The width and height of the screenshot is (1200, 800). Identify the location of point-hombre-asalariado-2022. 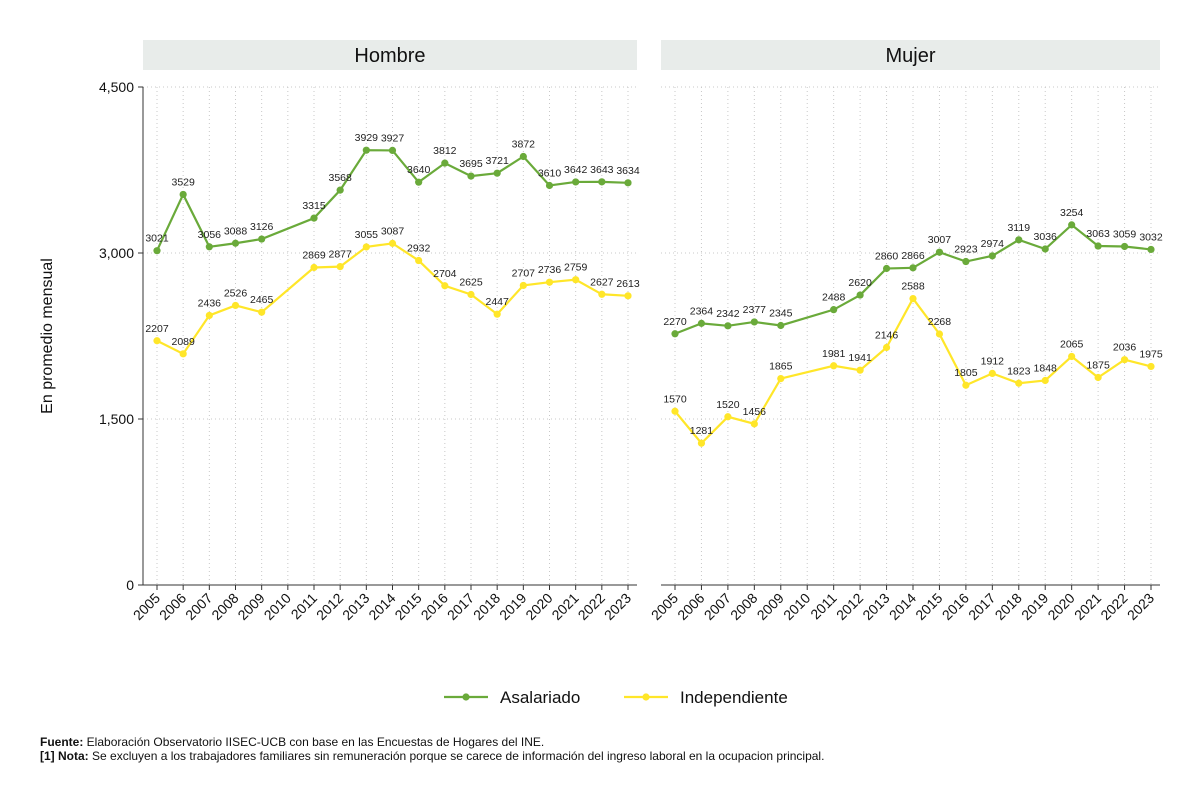
(602, 182).